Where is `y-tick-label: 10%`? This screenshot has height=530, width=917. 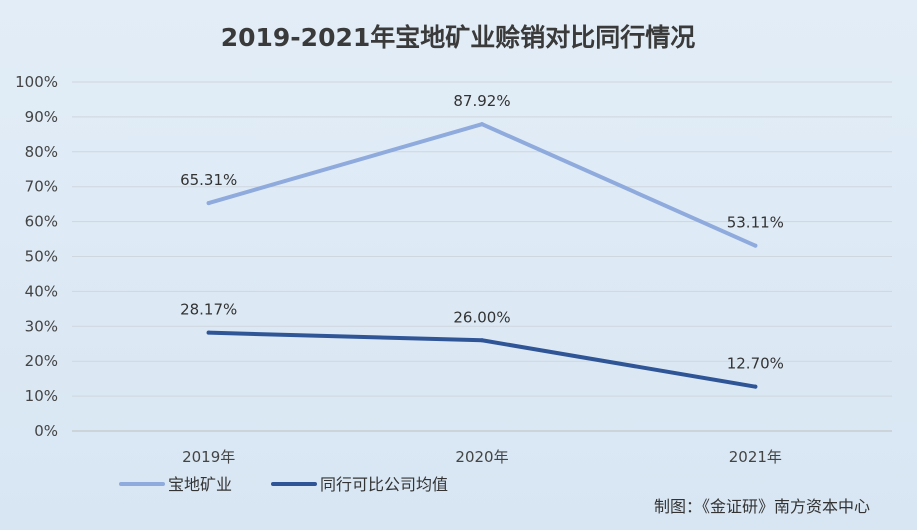 y-tick-label: 10% is located at coordinates (41, 396).